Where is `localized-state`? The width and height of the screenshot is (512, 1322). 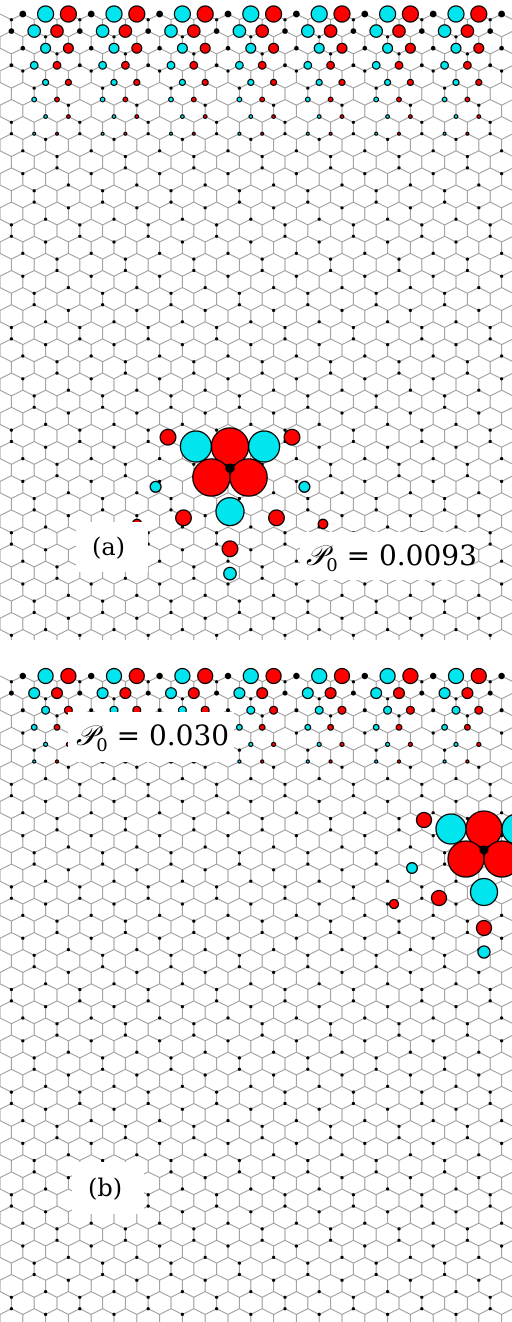 localized-state is located at coordinates (450, 884).